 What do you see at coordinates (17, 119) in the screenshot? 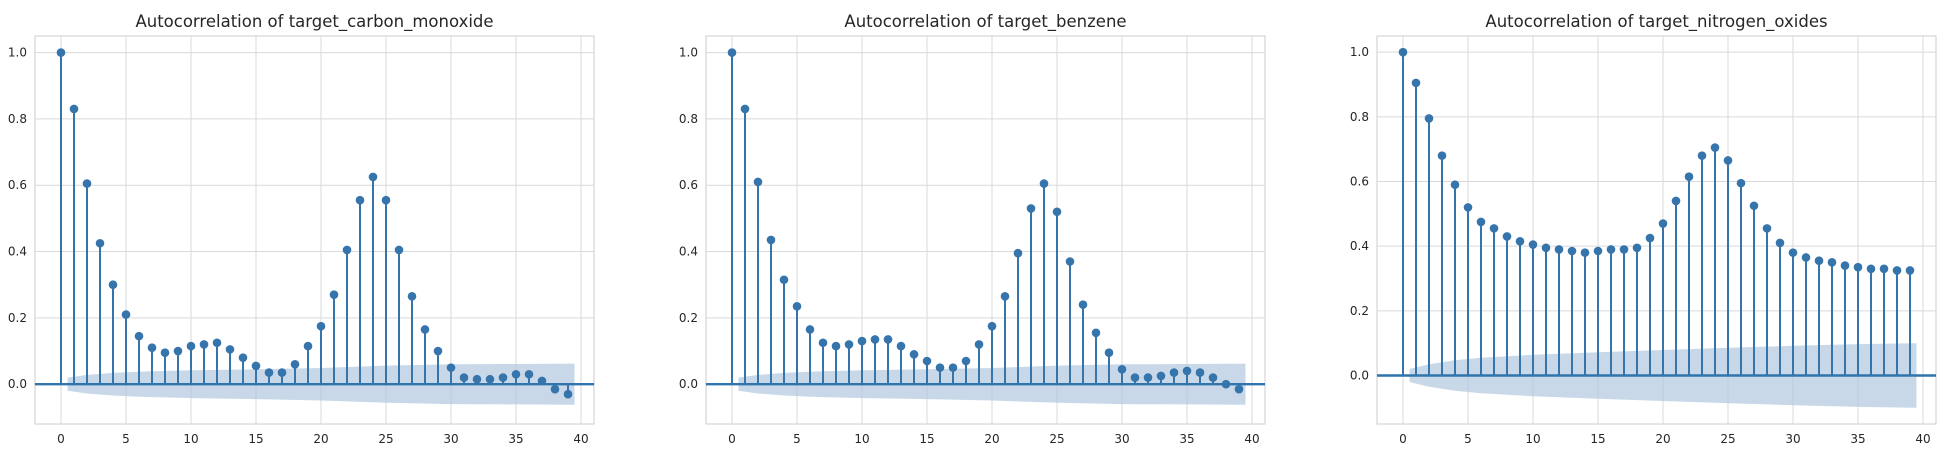
I see `y-tick-label: 0.8` at bounding box center [17, 119].